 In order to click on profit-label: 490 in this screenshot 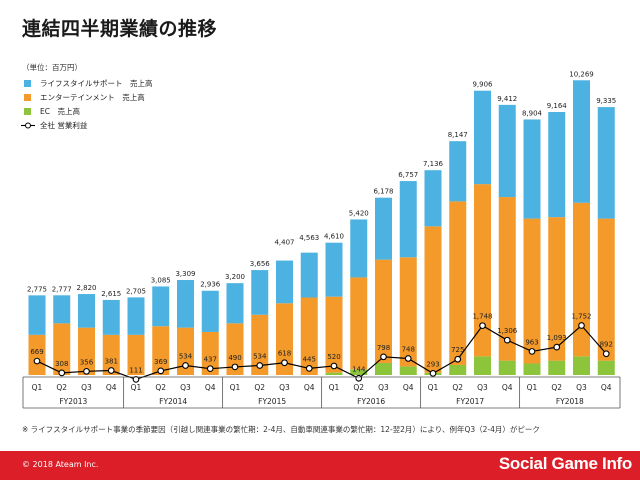, I will do `click(234, 358)`.